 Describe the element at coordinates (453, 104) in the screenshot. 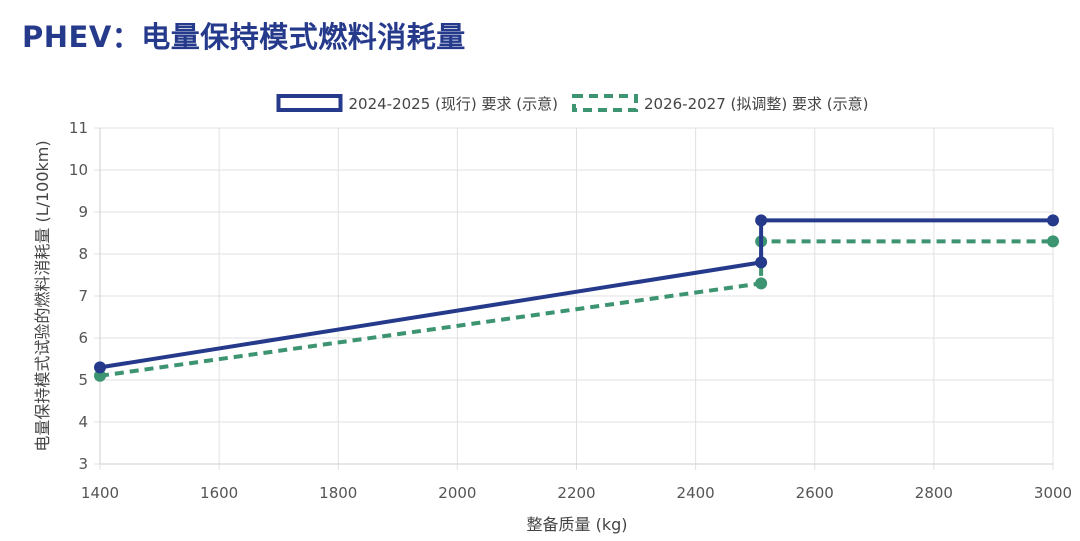

I see `legend-label-1: 2024-2025 (现行) 要求 (示意)` at that location.